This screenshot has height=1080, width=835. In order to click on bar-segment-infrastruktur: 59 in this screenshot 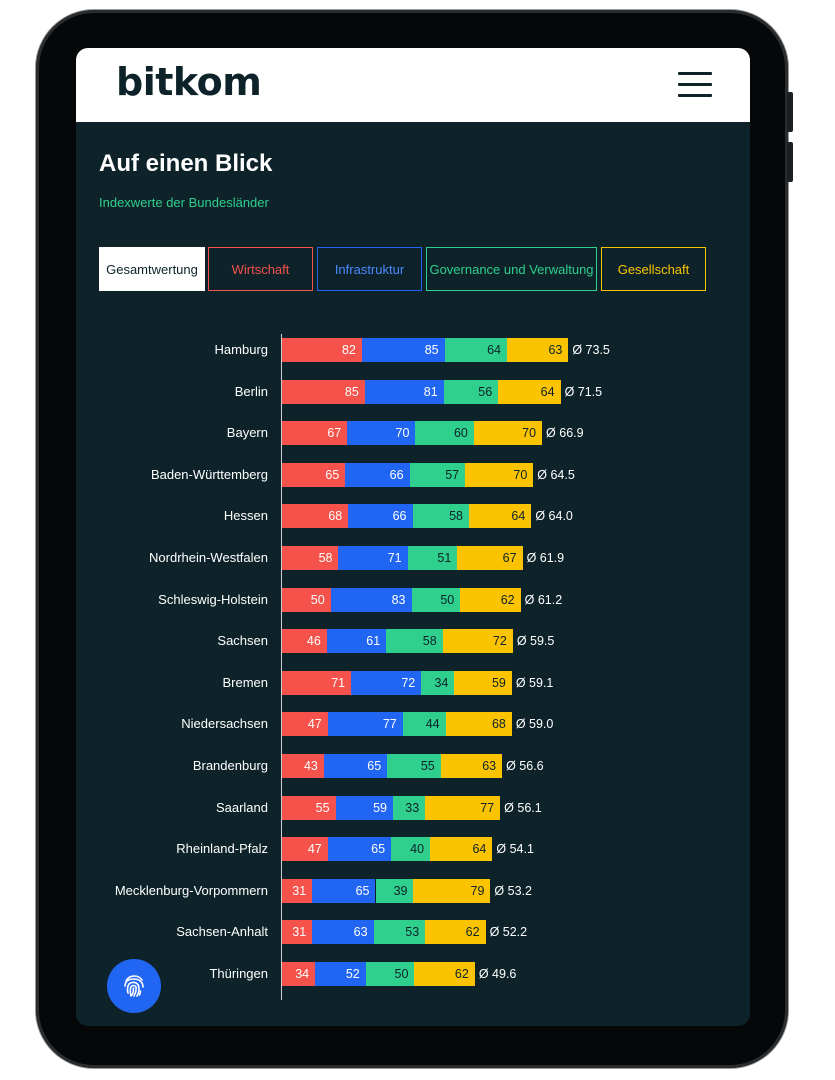, I will do `click(364, 807)`.